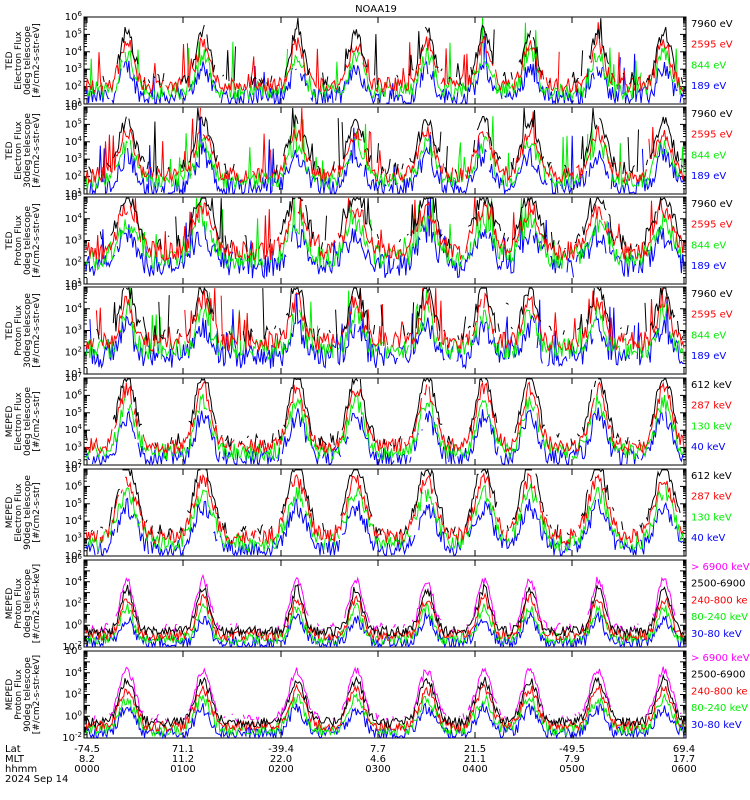  I want to click on legend-entry: 130 keV, so click(711, 517).